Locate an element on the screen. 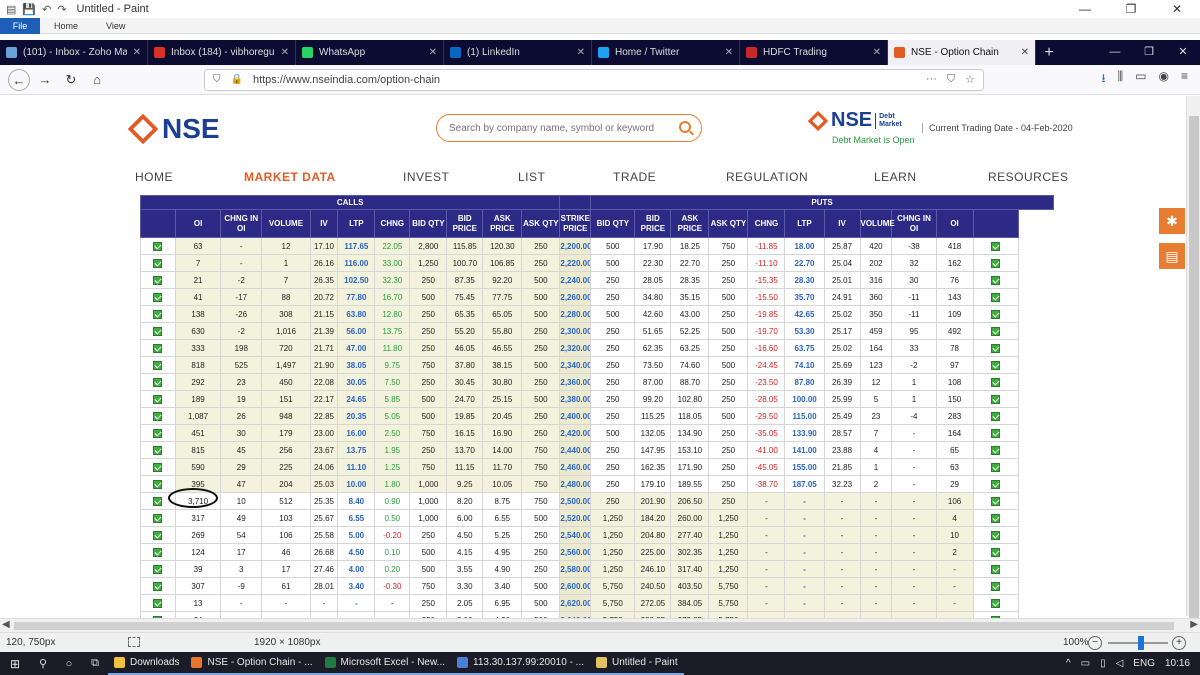  tray-chevron-icon: ^ is located at coordinates (1068, 663).